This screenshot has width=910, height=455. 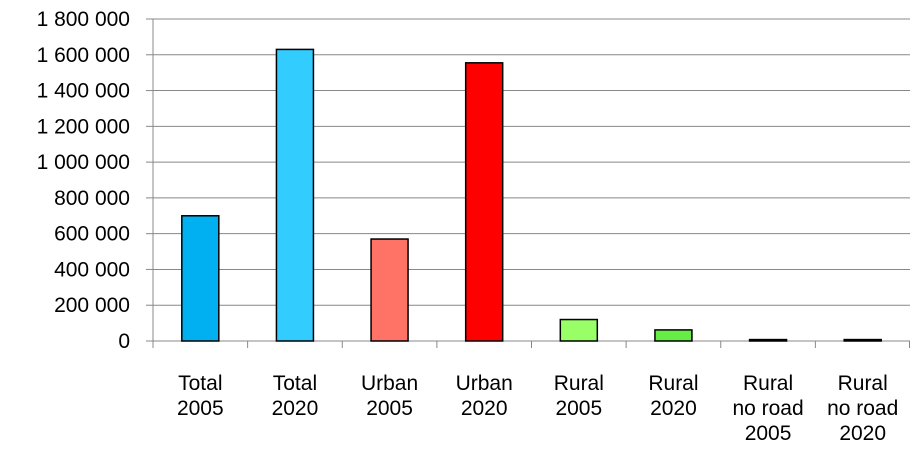 What do you see at coordinates (83, 19) in the screenshot?
I see `y-tick-label: 1 800 000` at bounding box center [83, 19].